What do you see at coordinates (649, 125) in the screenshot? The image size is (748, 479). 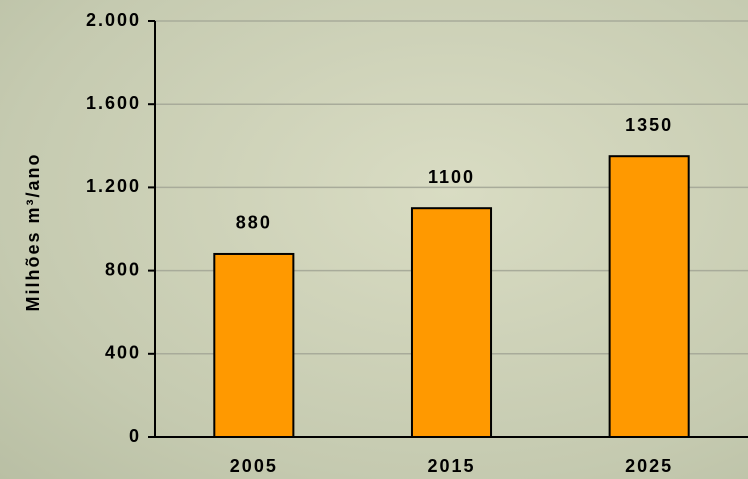 I see `data-label: 1350` at bounding box center [649, 125].